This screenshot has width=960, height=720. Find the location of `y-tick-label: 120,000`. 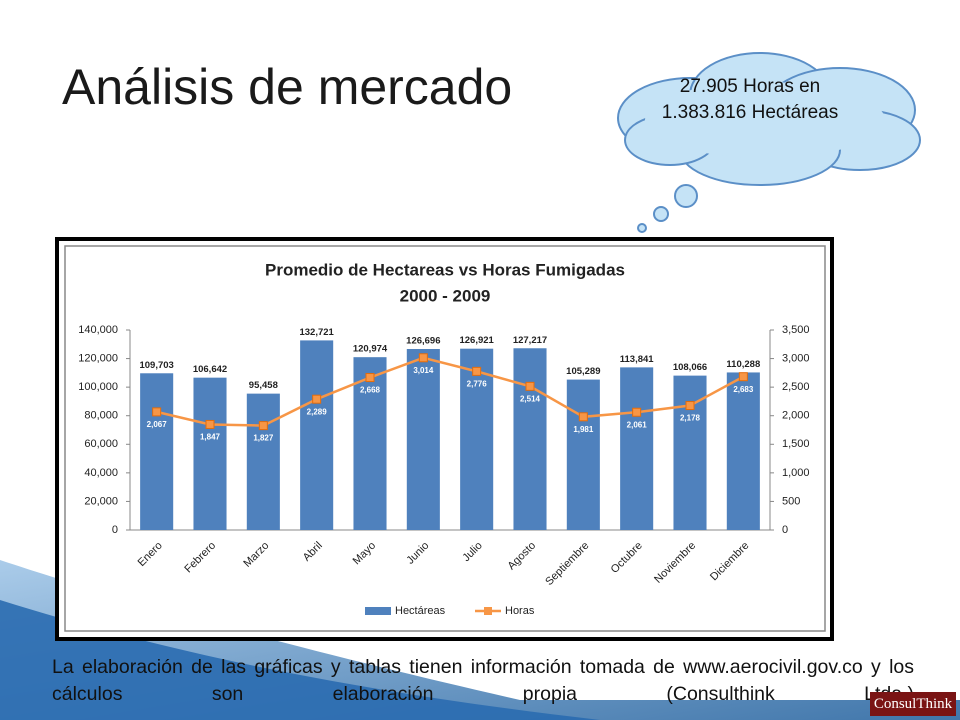

y-tick-label: 120,000 is located at coordinates (98, 358).